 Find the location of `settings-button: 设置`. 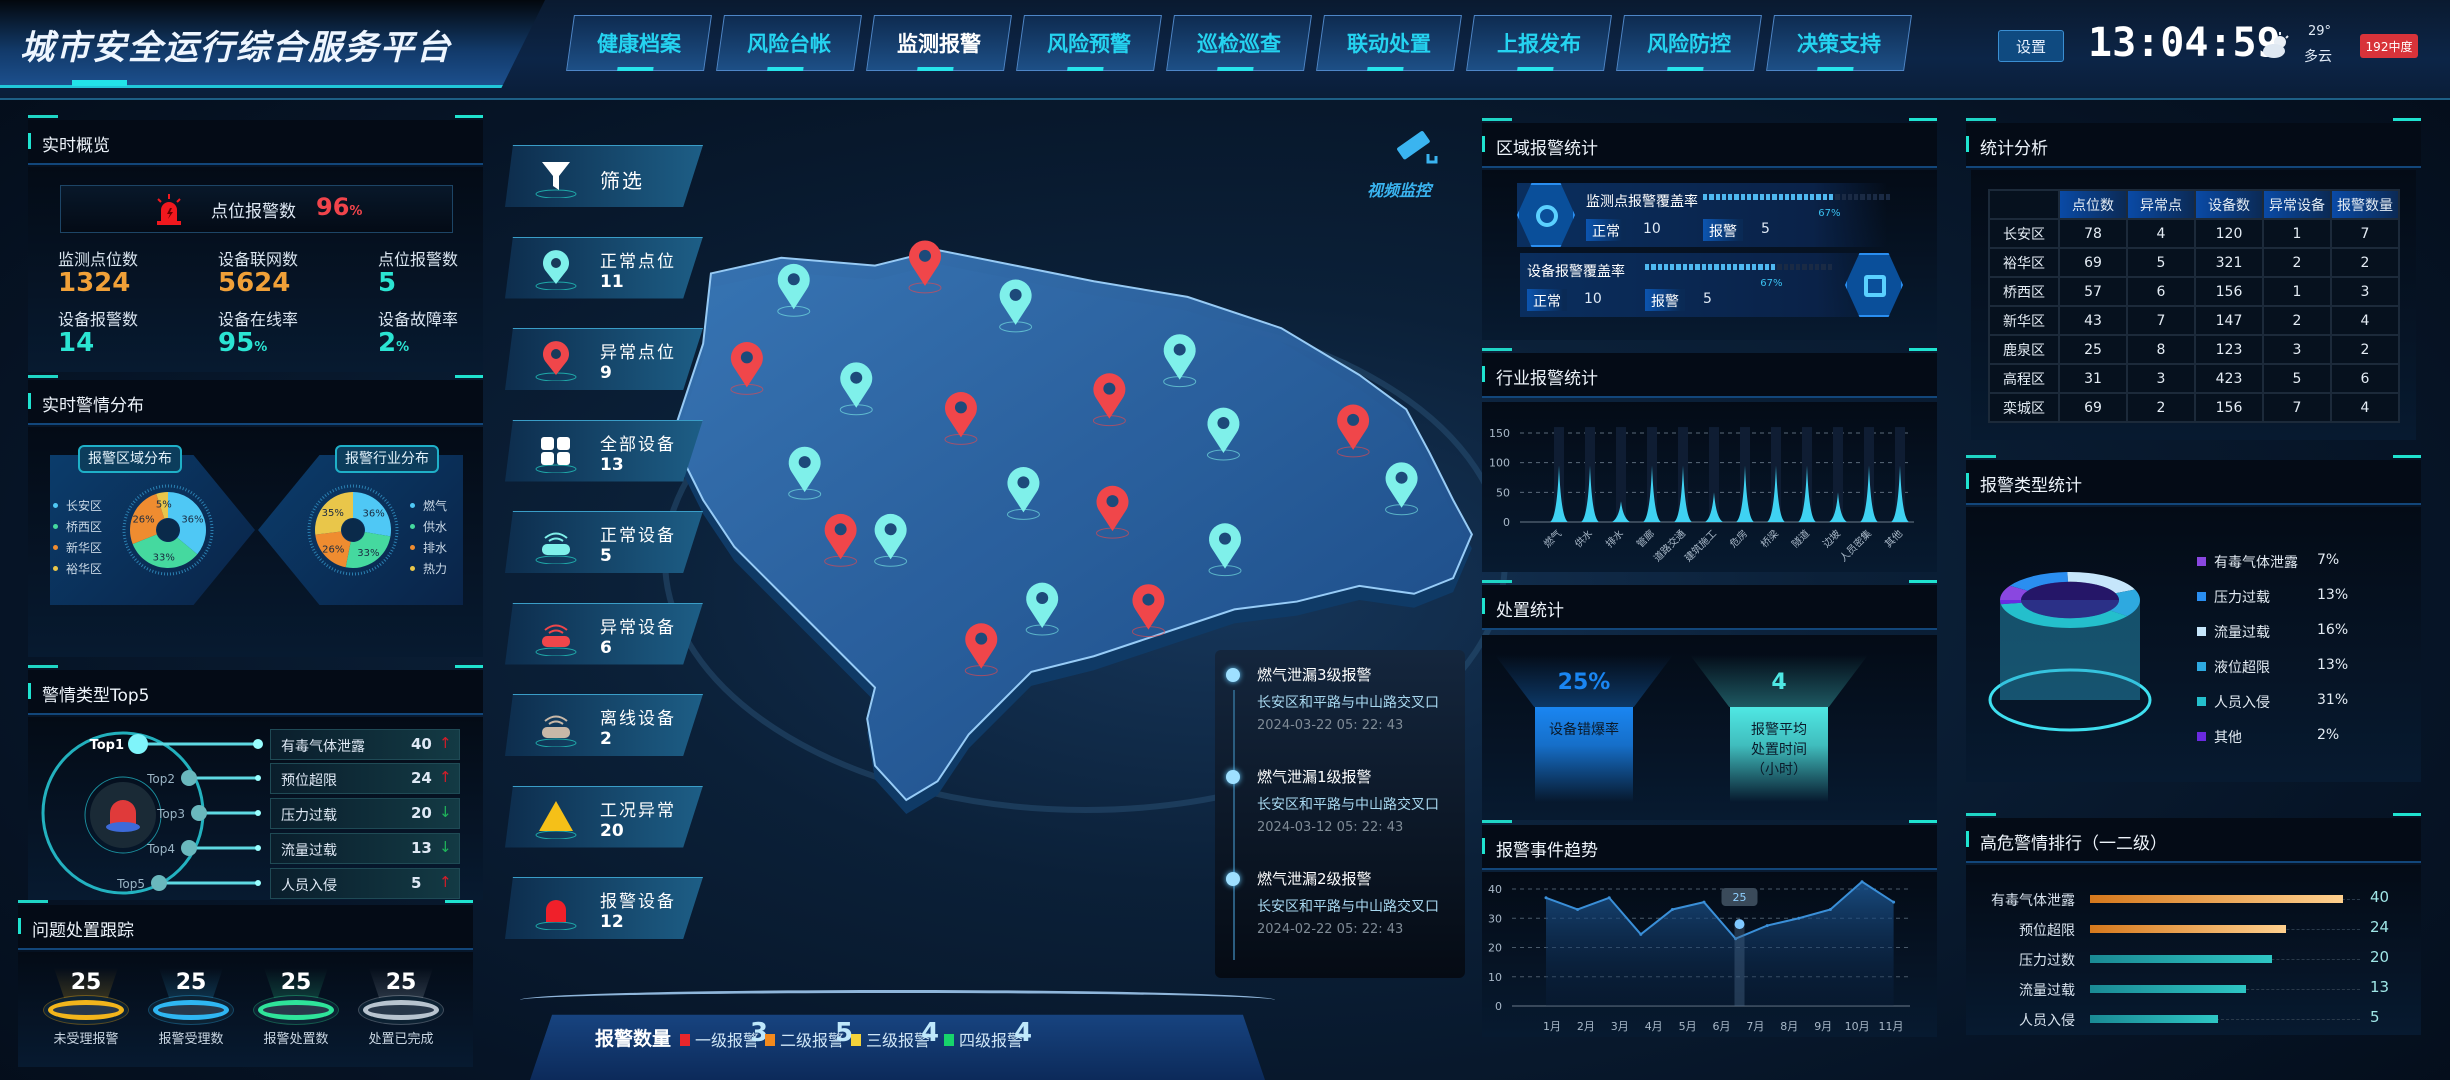

settings-button: 设置 is located at coordinates (2031, 46).